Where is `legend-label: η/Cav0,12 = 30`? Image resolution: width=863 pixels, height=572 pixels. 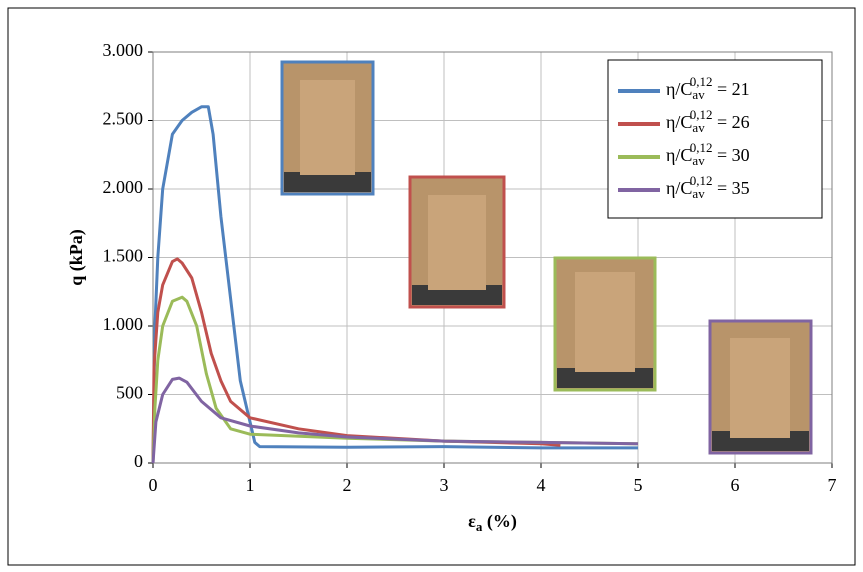
legend-label: η/Cav0,12 = 30 is located at coordinates (708, 154).